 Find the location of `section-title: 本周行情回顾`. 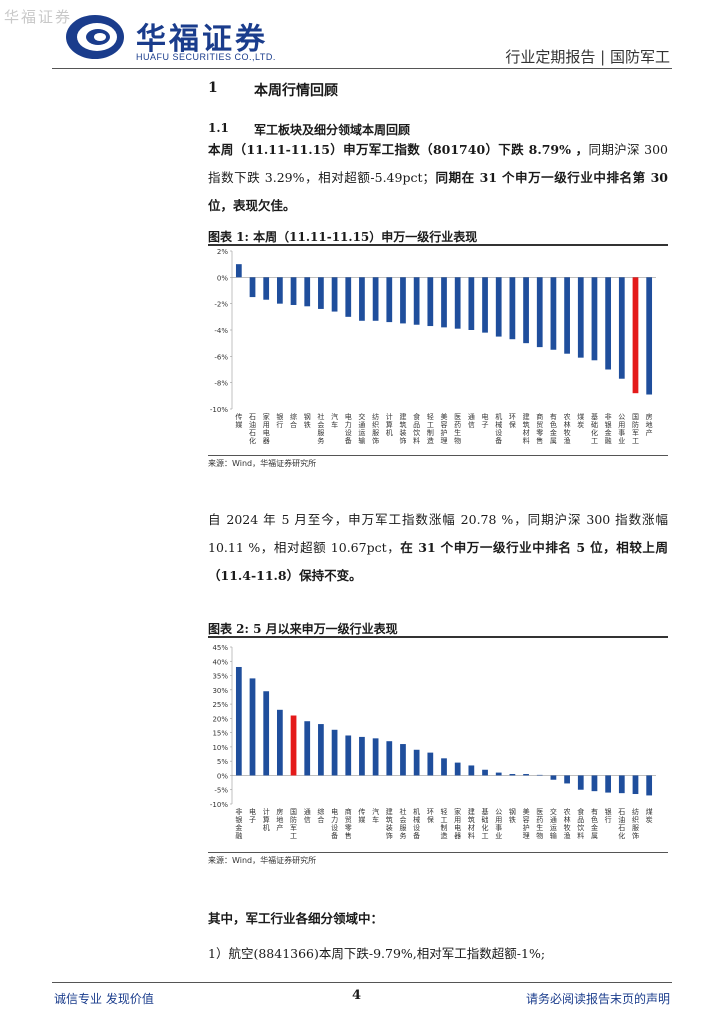

section-title: 本周行情回顾 is located at coordinates (296, 91).